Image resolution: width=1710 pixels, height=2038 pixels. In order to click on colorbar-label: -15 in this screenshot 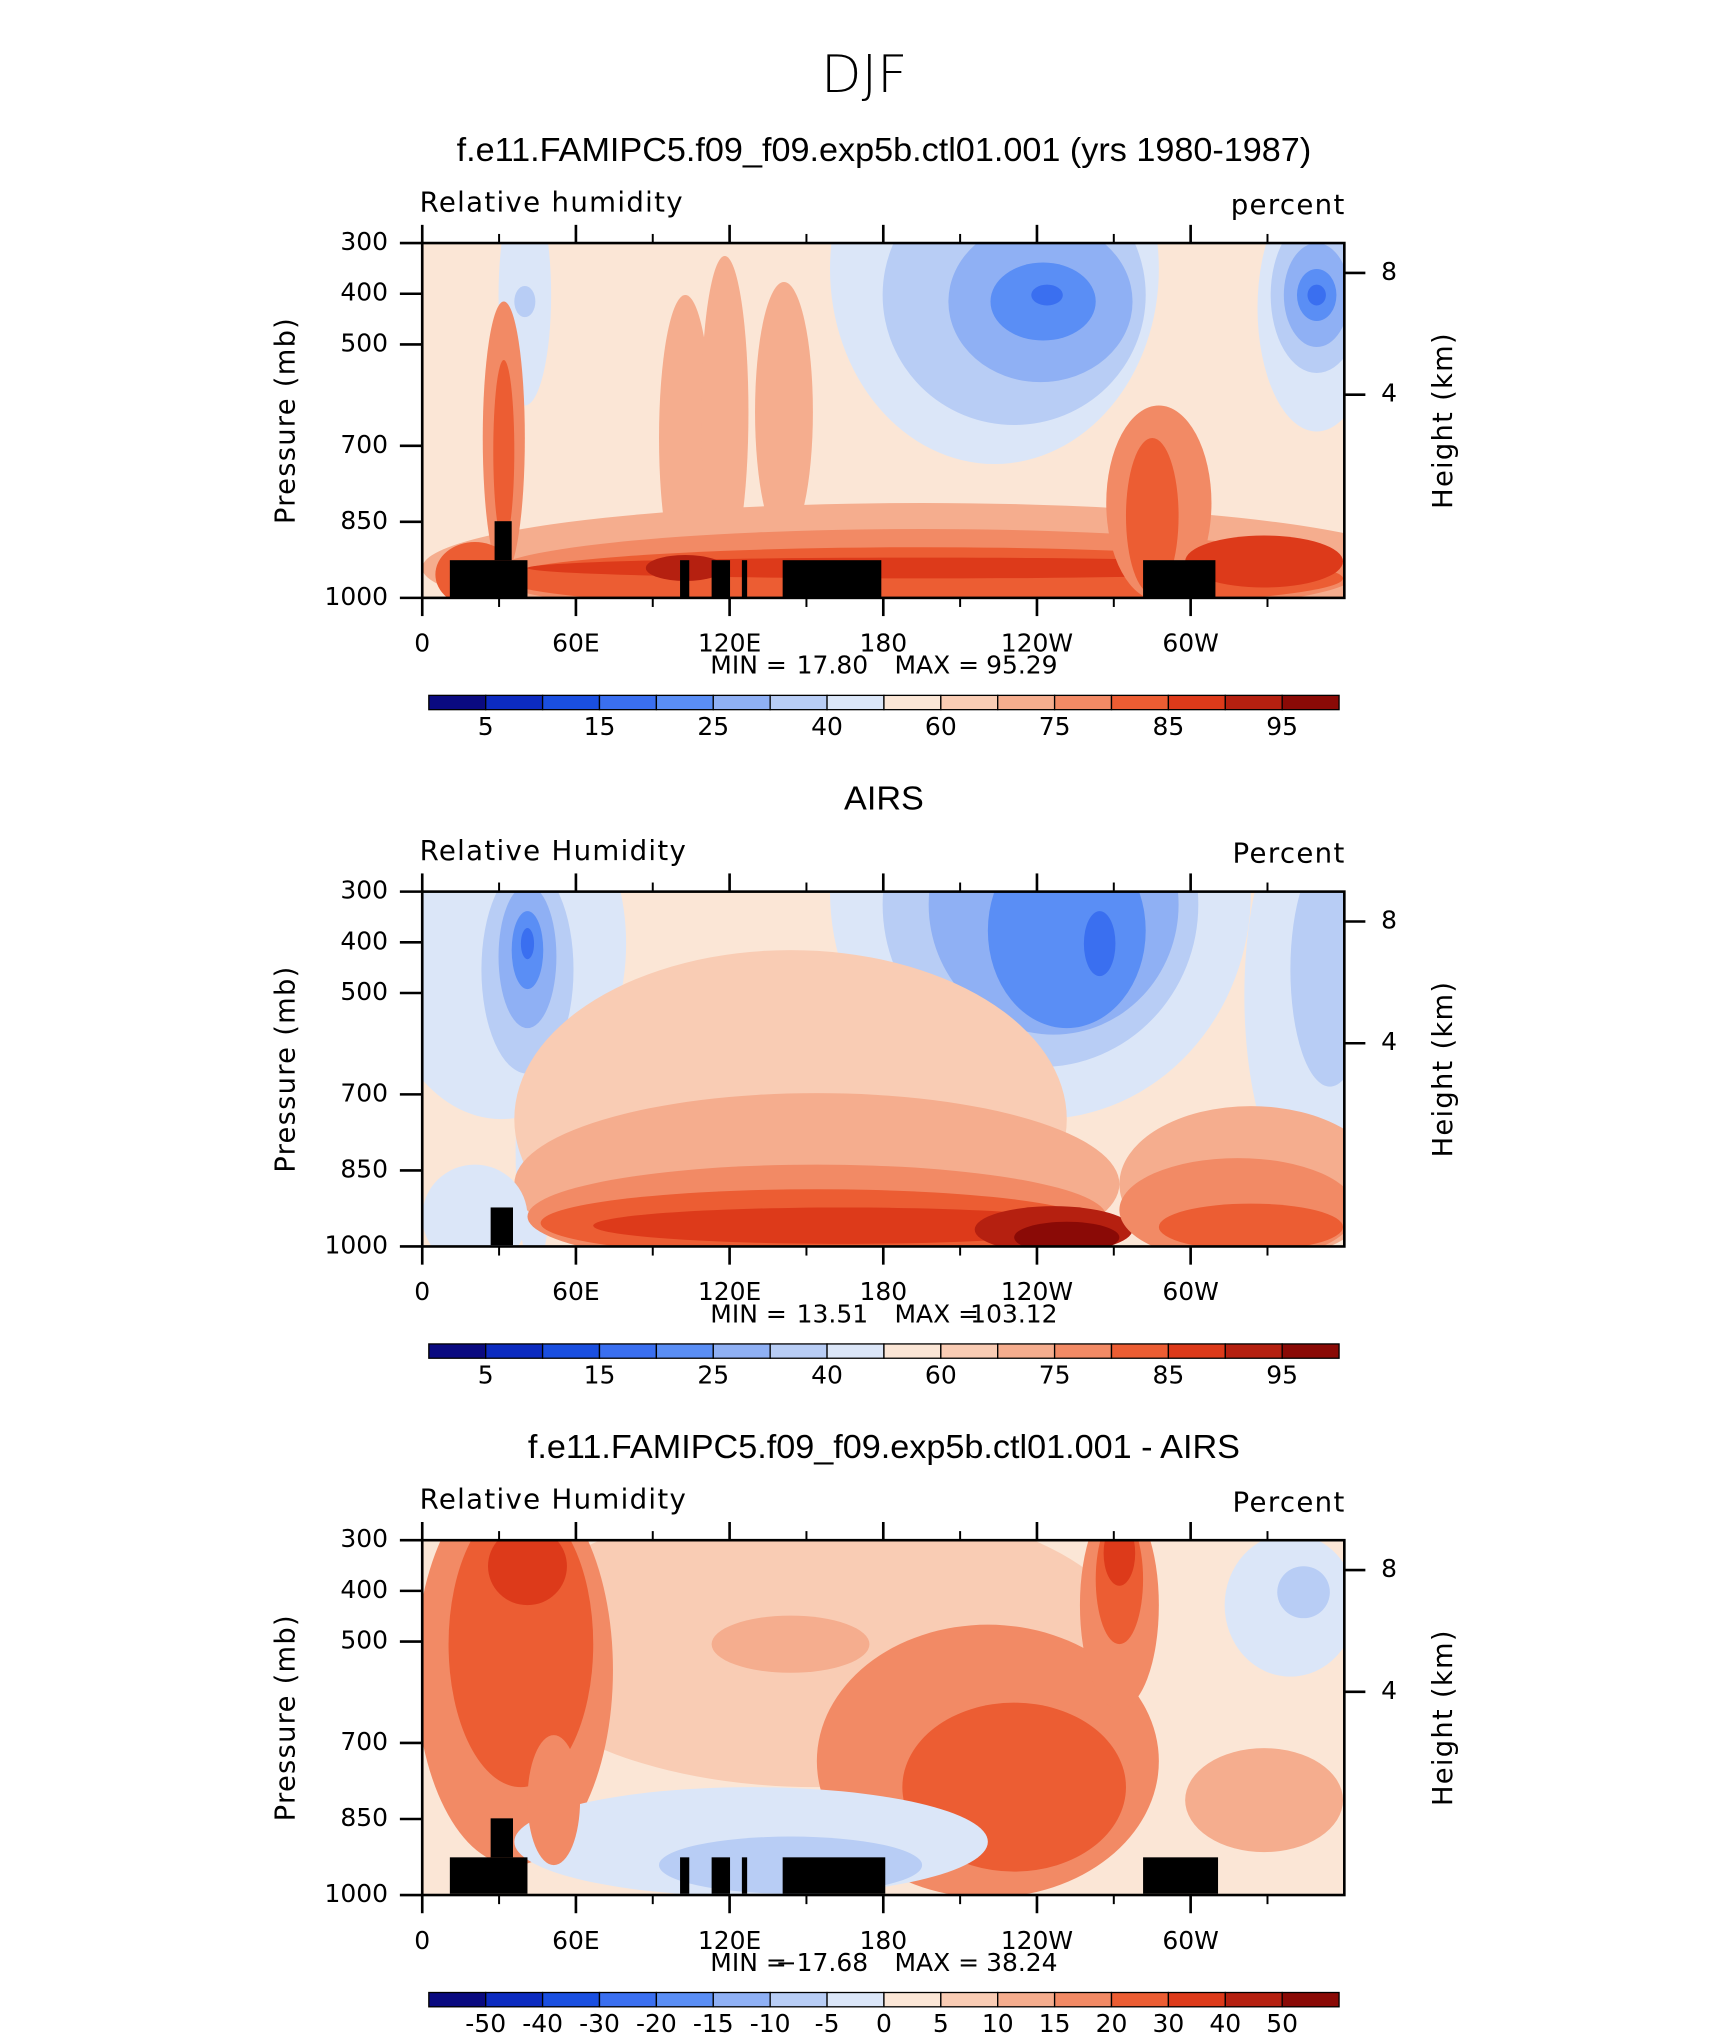, I will do `click(713, 2023)`.